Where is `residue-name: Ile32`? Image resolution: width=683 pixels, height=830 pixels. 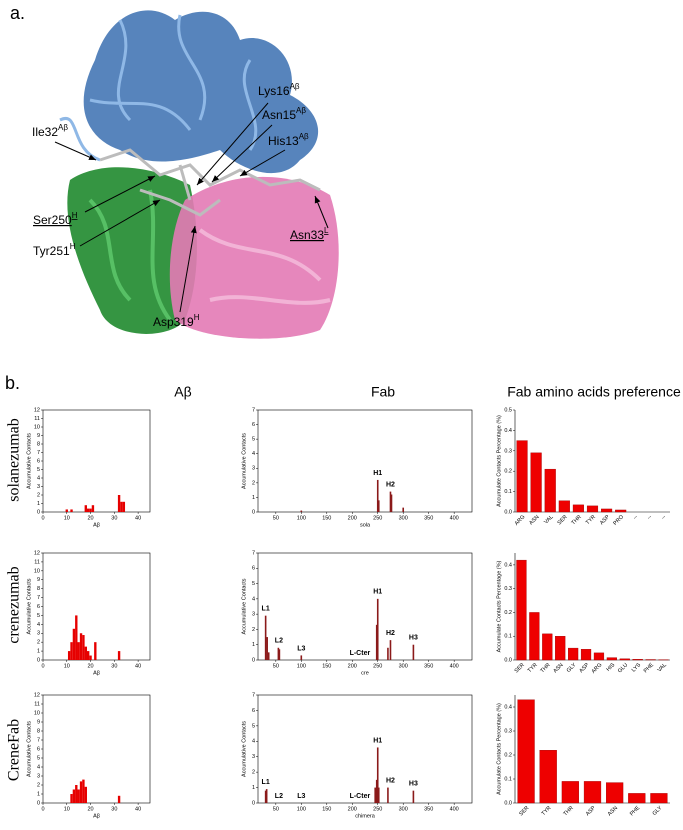 residue-name: Ile32 is located at coordinates (45, 132).